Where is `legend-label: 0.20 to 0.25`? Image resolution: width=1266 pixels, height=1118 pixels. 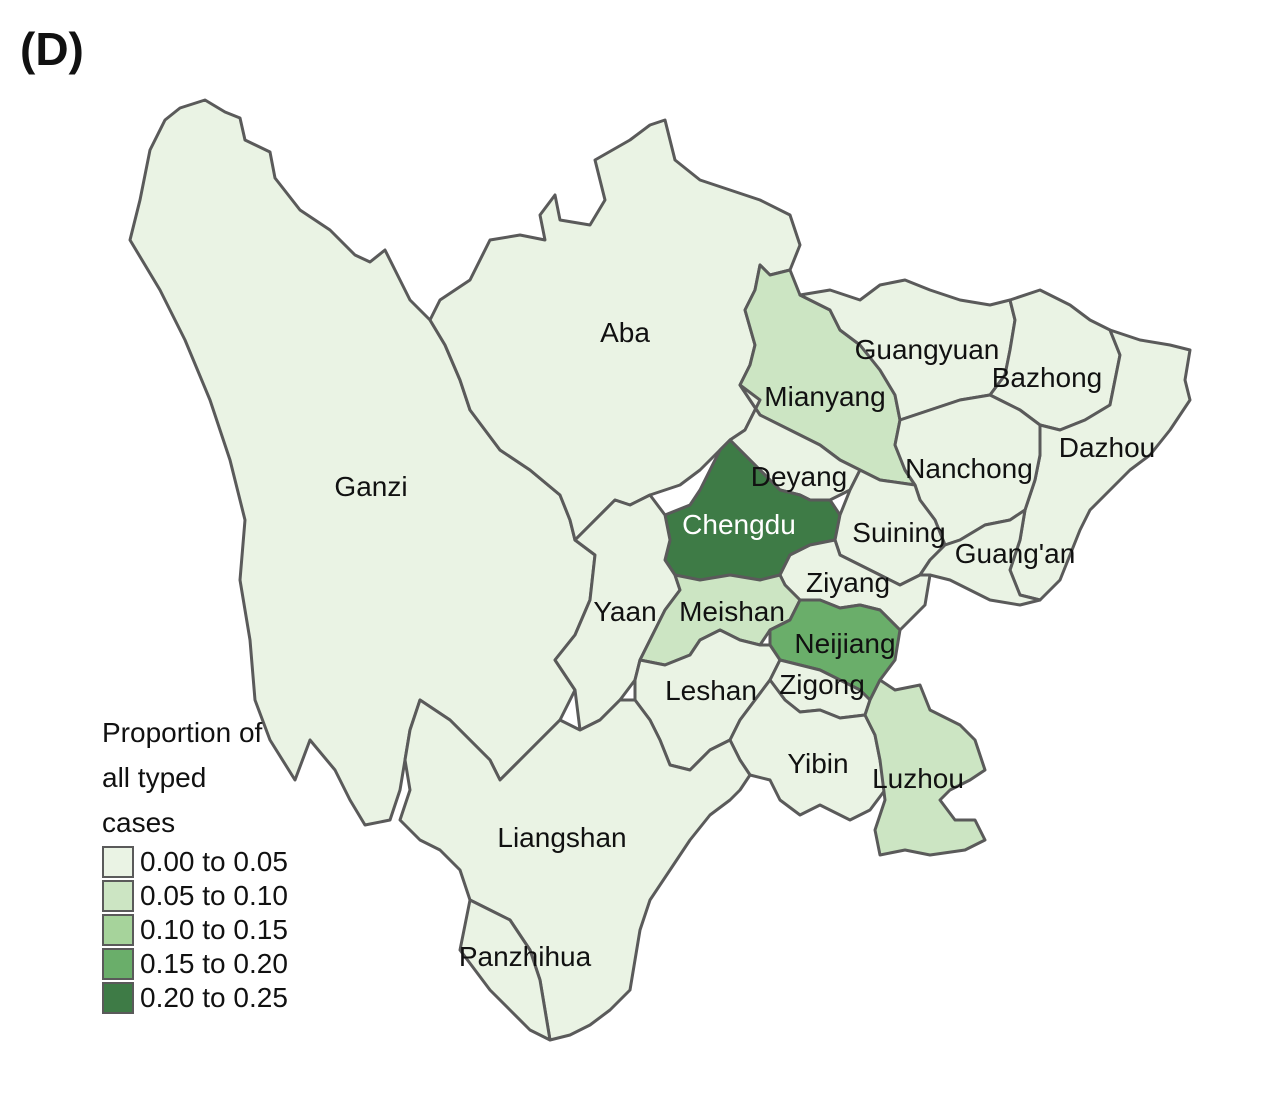 legend-label: 0.20 to 0.25 is located at coordinates (214, 997).